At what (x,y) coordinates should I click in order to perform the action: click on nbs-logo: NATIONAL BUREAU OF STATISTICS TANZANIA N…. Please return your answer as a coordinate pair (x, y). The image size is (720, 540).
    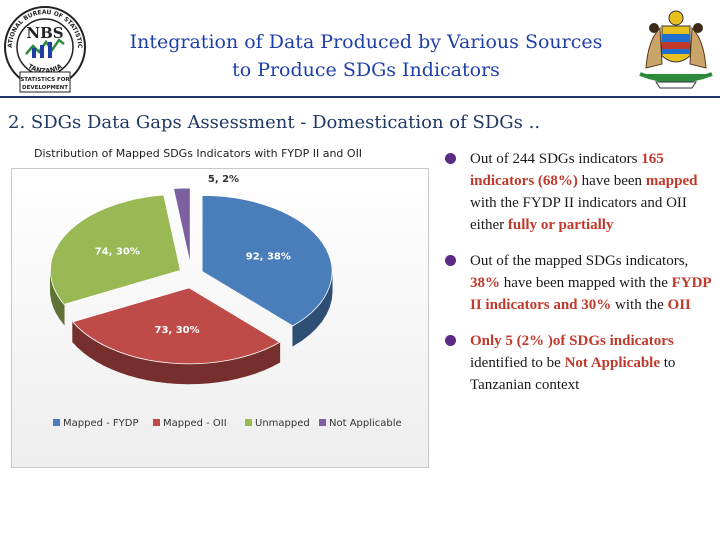
    Looking at the image, I should click on (44, 48).